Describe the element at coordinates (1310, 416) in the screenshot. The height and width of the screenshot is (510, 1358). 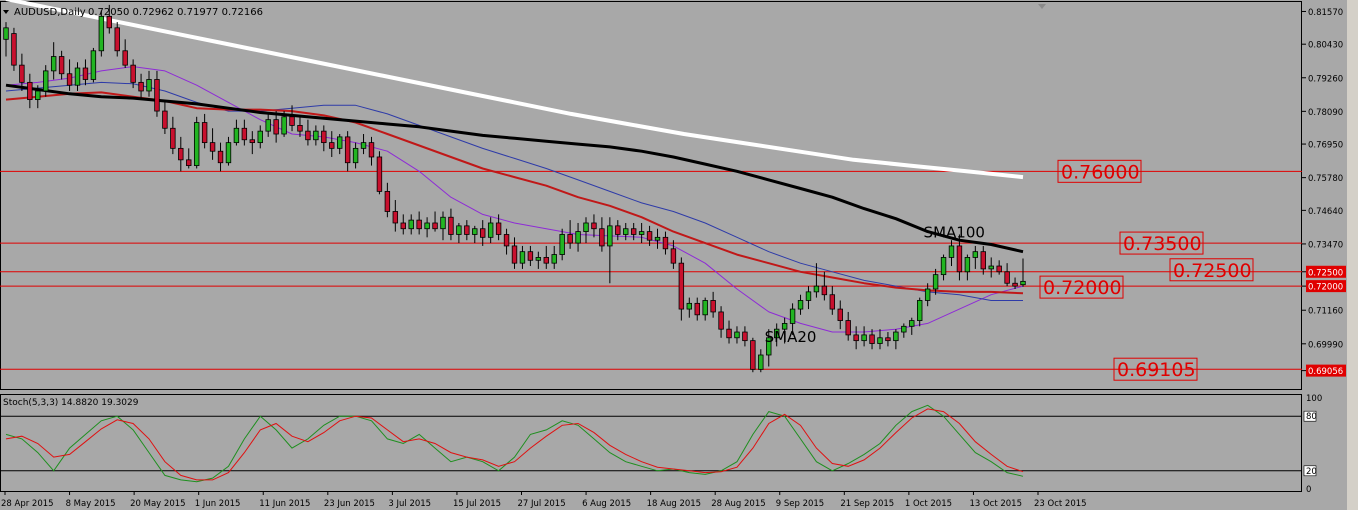
I see `stoch-level-tag` at that location.